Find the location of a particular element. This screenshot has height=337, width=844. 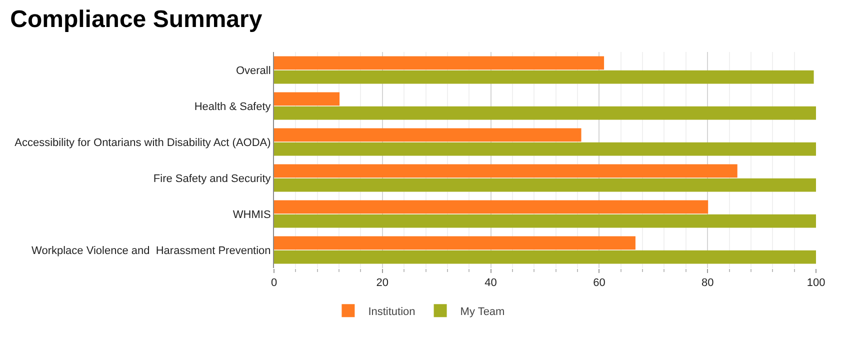

y-tick-label: Fire Safety and Security is located at coordinates (212, 178).